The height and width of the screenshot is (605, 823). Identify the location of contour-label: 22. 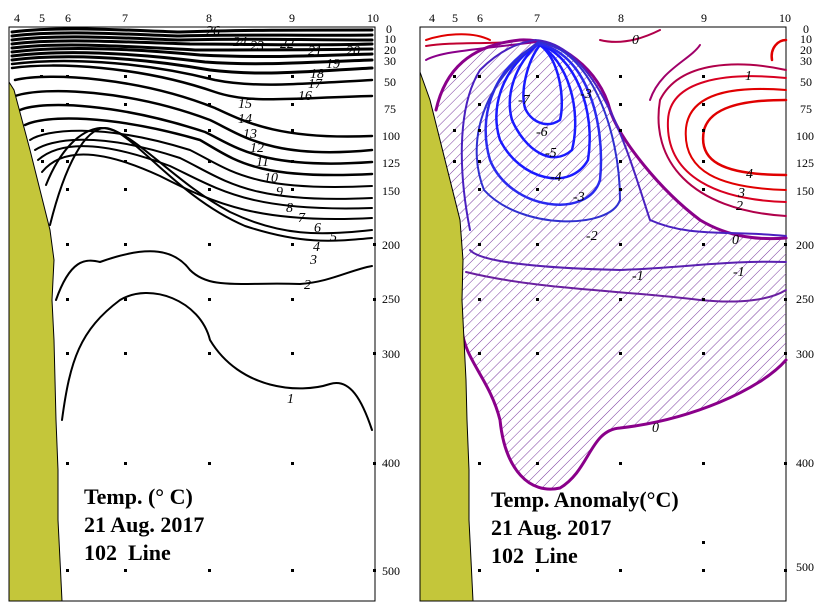
(287, 44).